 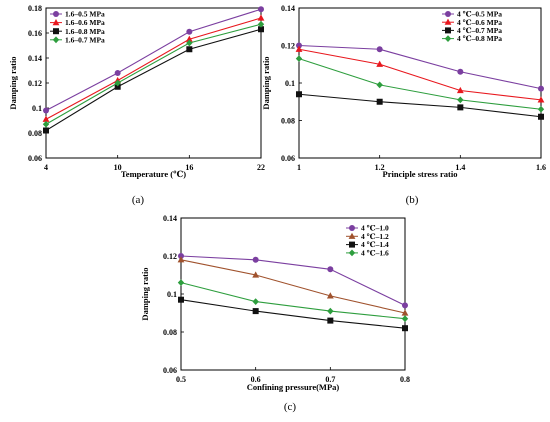 I want to click on legend-entry: 4 ℃–1.6, so click(x=375, y=253).